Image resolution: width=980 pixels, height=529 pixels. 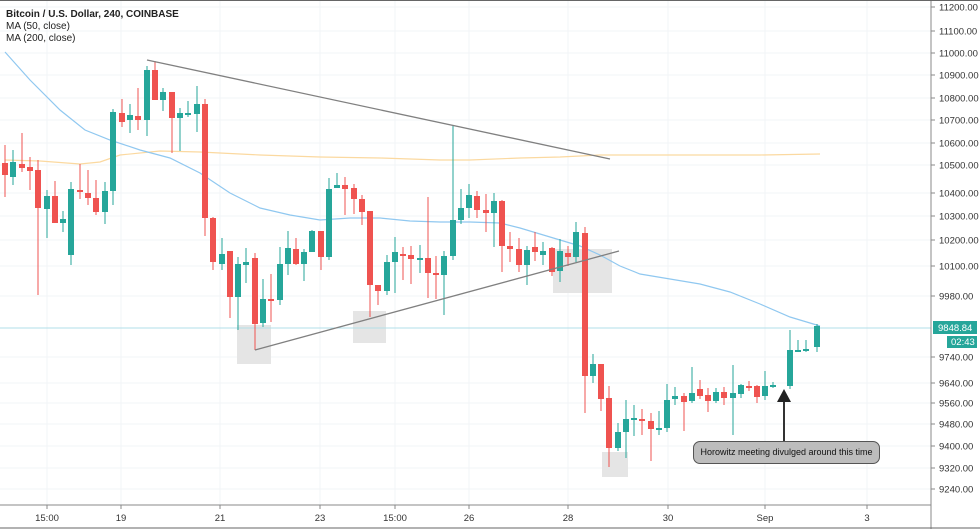 What do you see at coordinates (668, 518) in the screenshot?
I see `time-label: 30` at bounding box center [668, 518].